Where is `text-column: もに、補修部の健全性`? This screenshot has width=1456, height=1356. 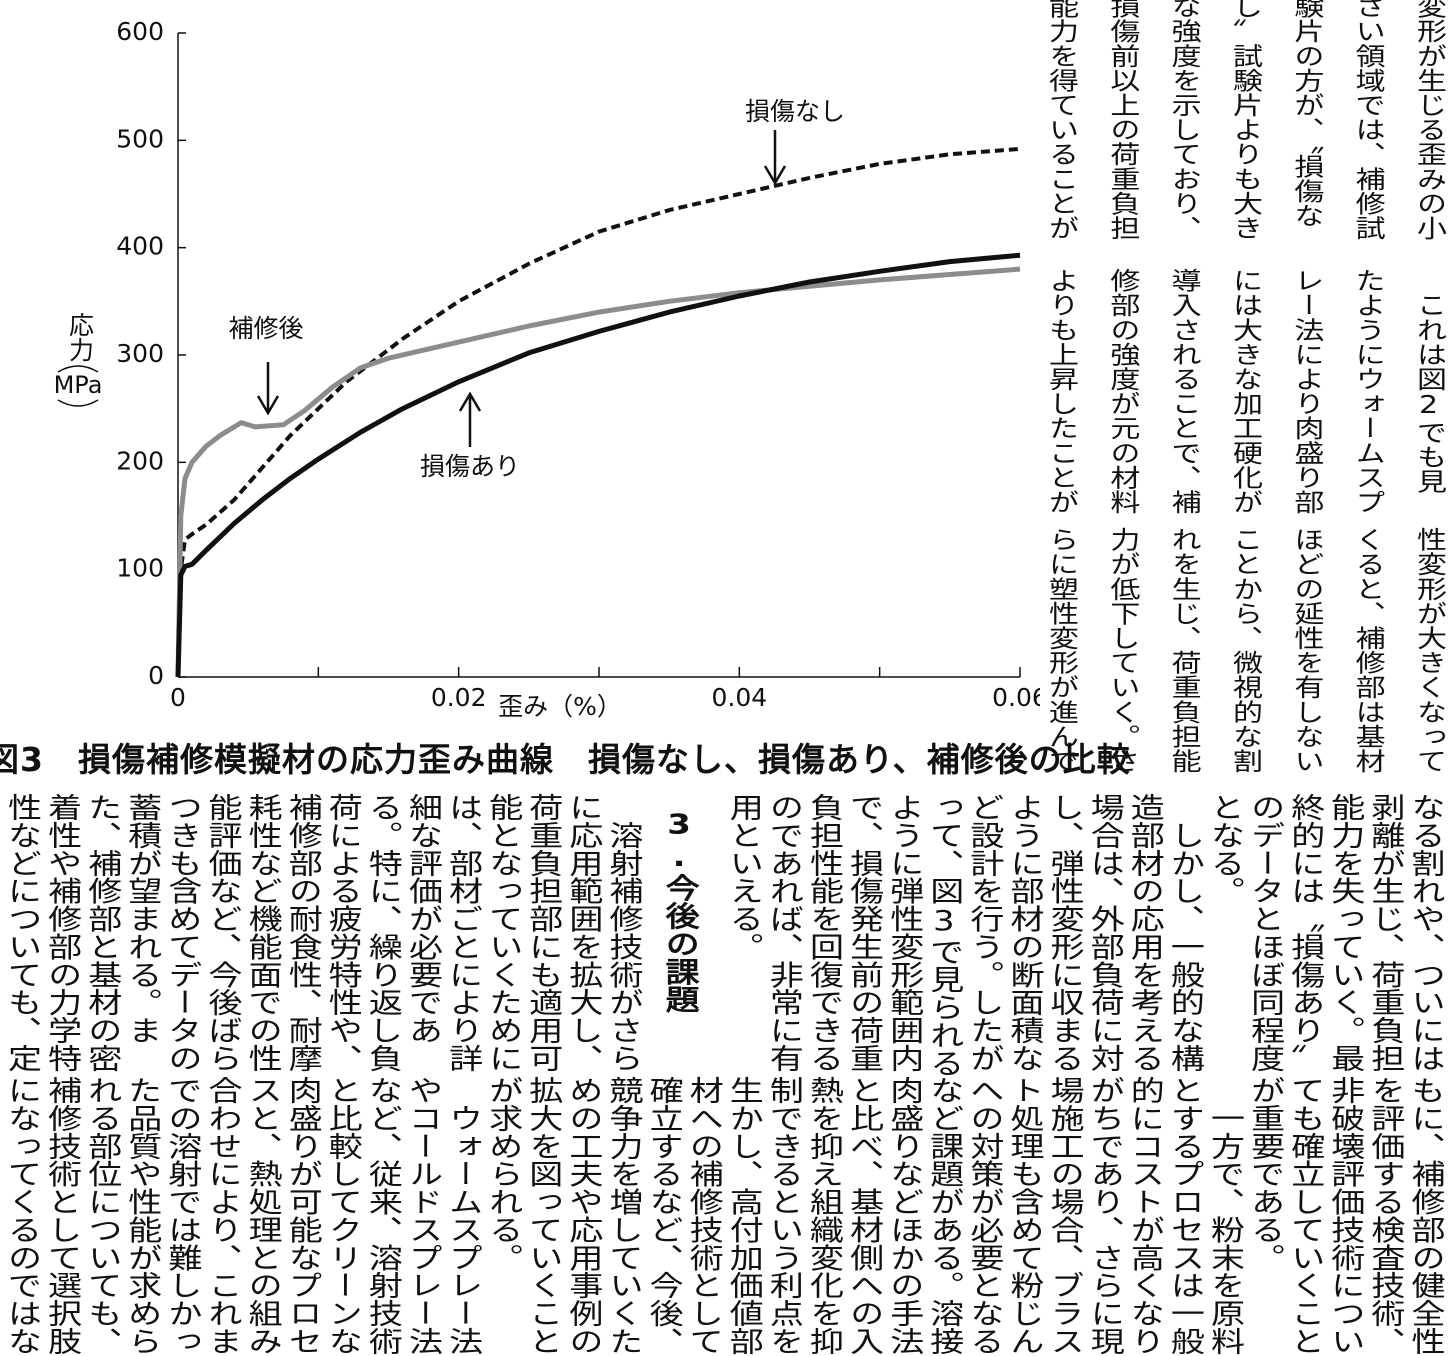 text-column: もに、補修部の健全性 is located at coordinates (1425, 1215).